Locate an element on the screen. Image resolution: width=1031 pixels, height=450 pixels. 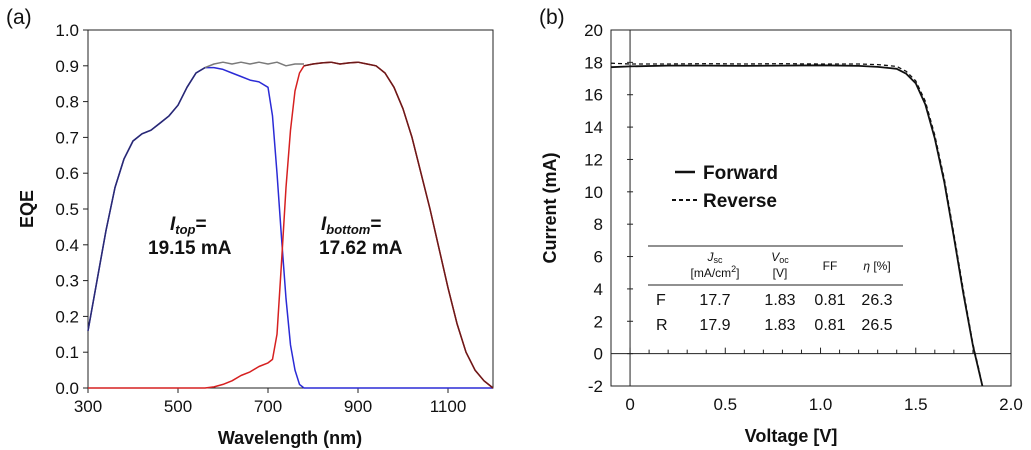
x-tick-label: 700 is located at coordinates (268, 406).